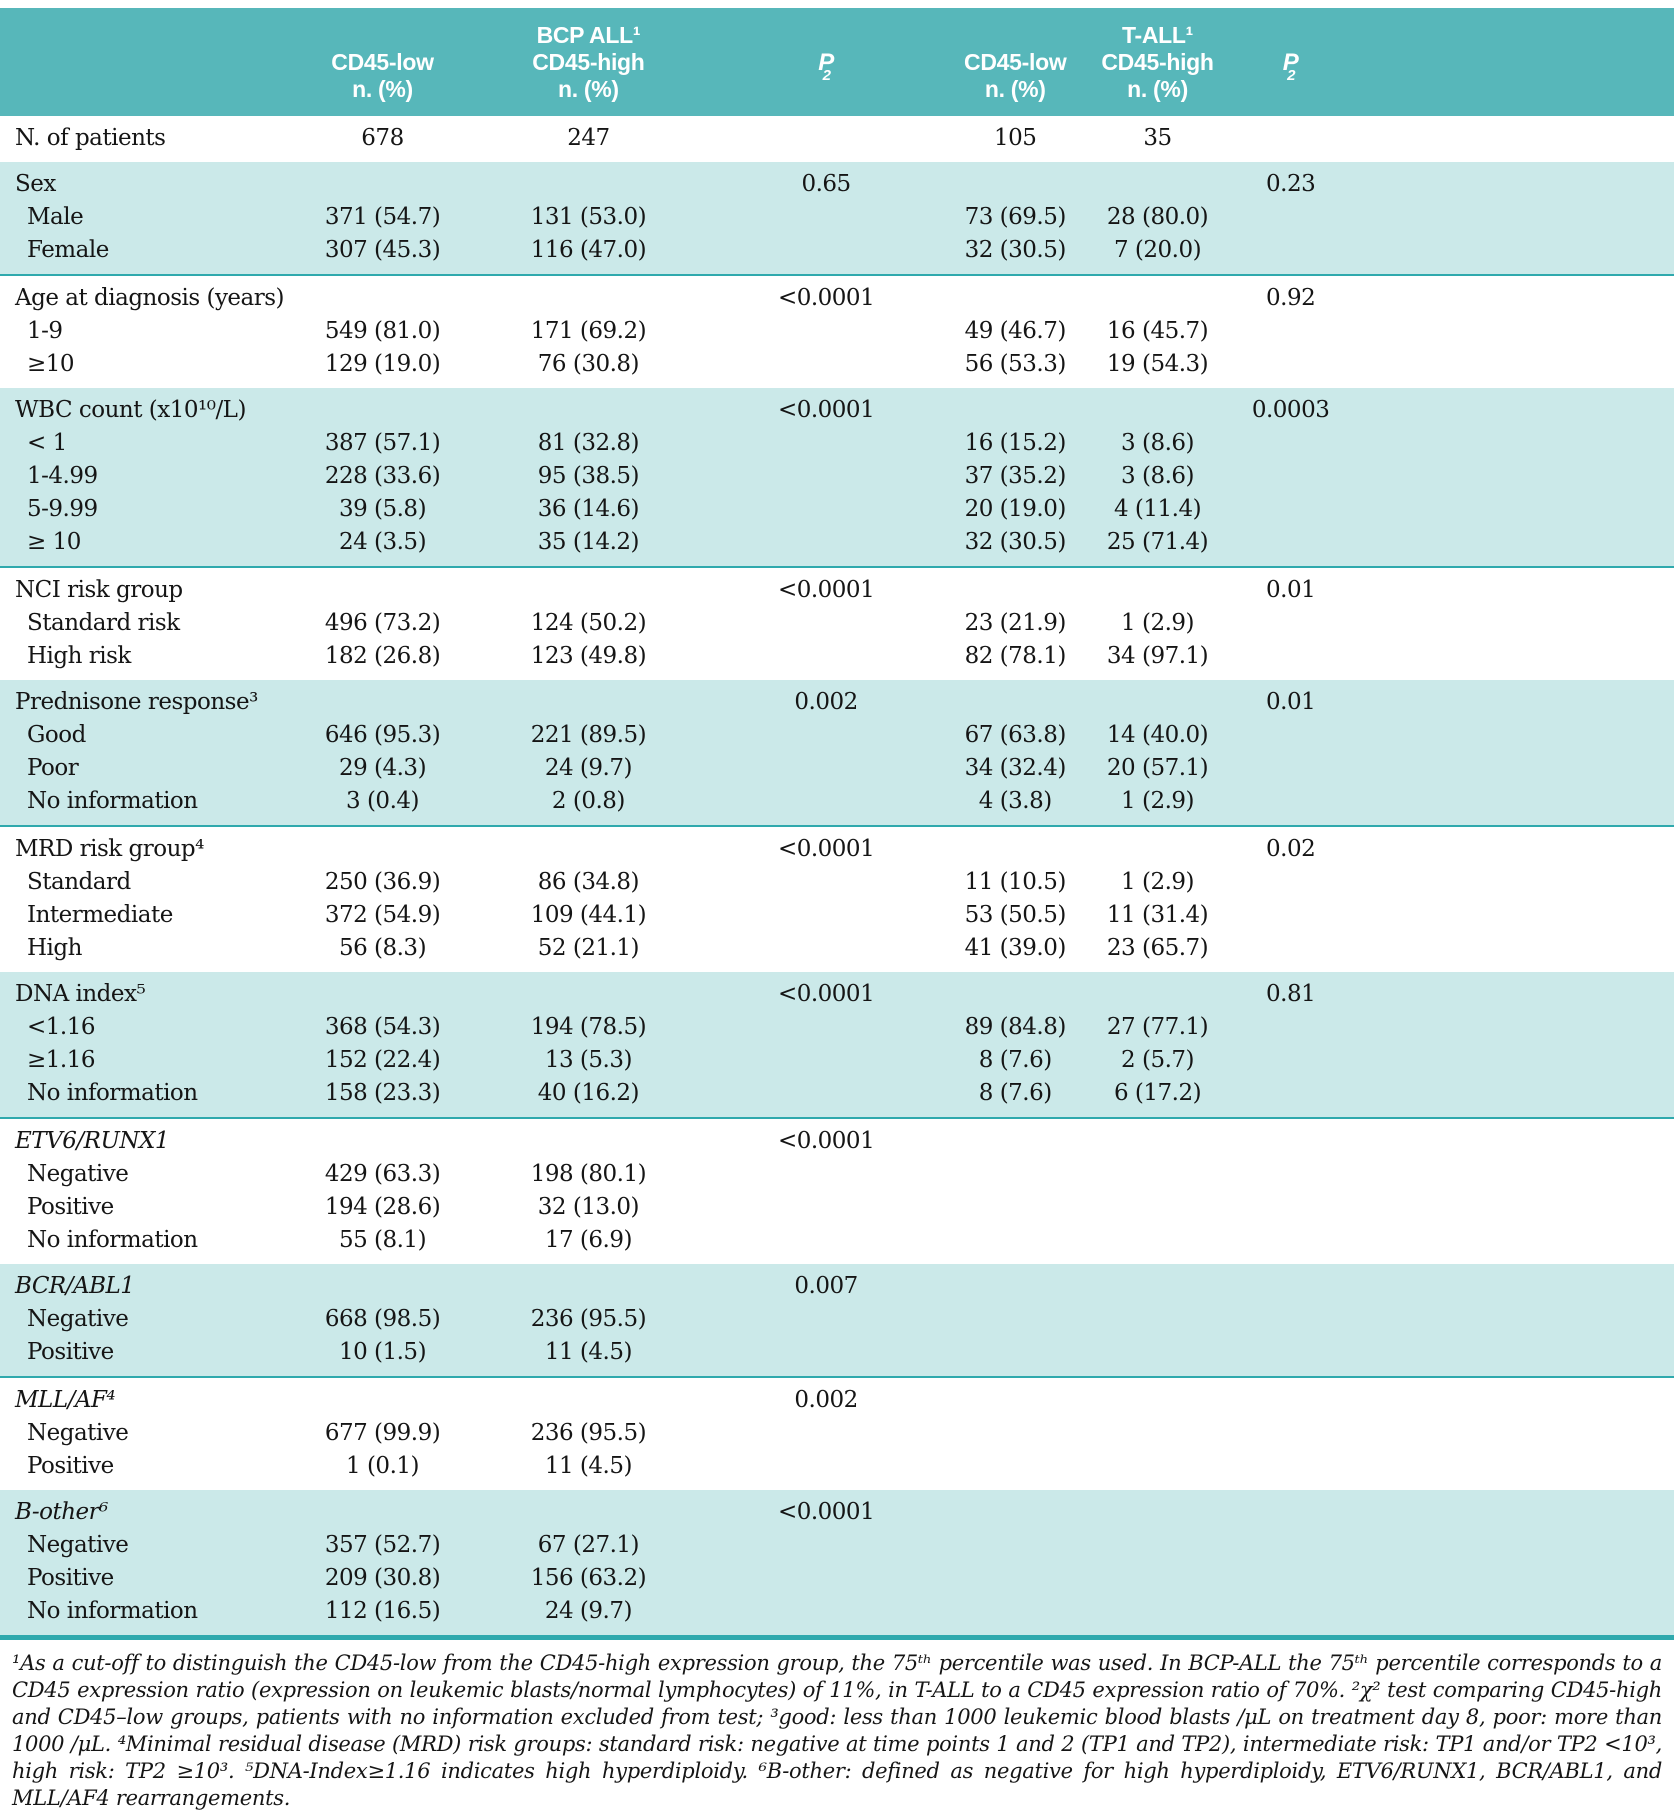  Describe the element at coordinates (382, 1174) in the screenshot. I see `cell-bcp-cd45-low: 429 (63.3)` at that location.